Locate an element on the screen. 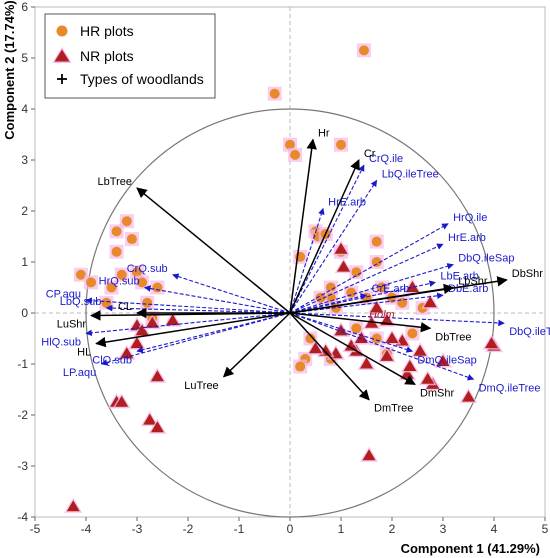 The image size is (550, 558). woodland-vector-label: CL is located at coordinates (125, 307).